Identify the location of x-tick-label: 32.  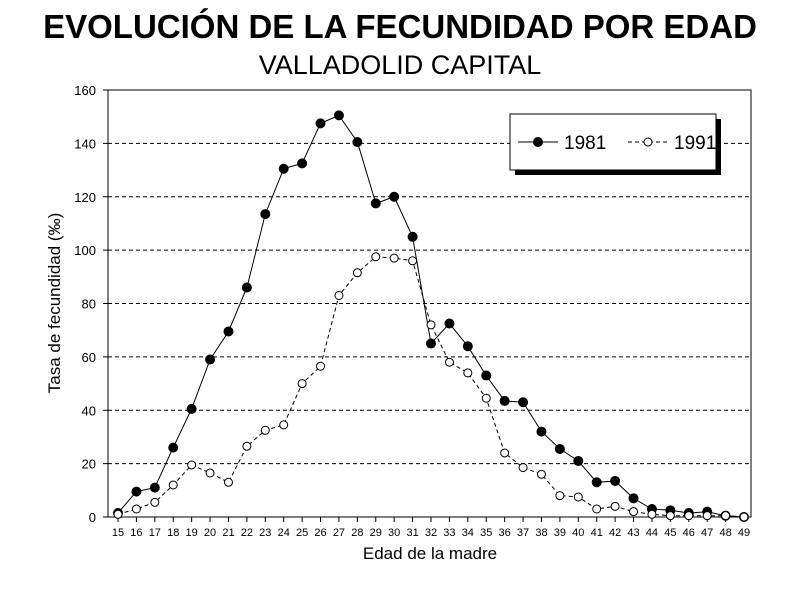
(431, 533).